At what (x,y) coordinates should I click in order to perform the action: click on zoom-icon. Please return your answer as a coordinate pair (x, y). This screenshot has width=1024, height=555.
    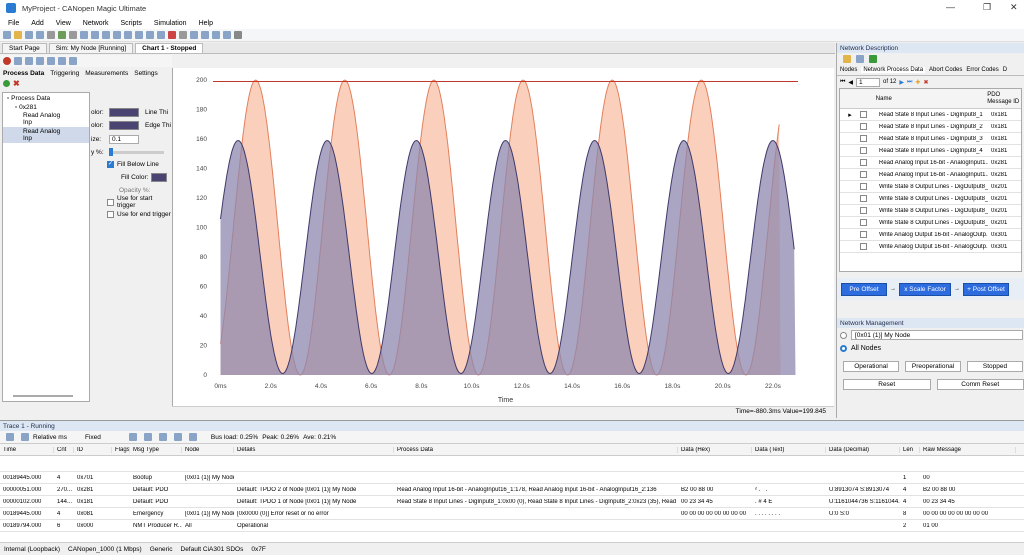
    Looking at the image, I should click on (62, 61).